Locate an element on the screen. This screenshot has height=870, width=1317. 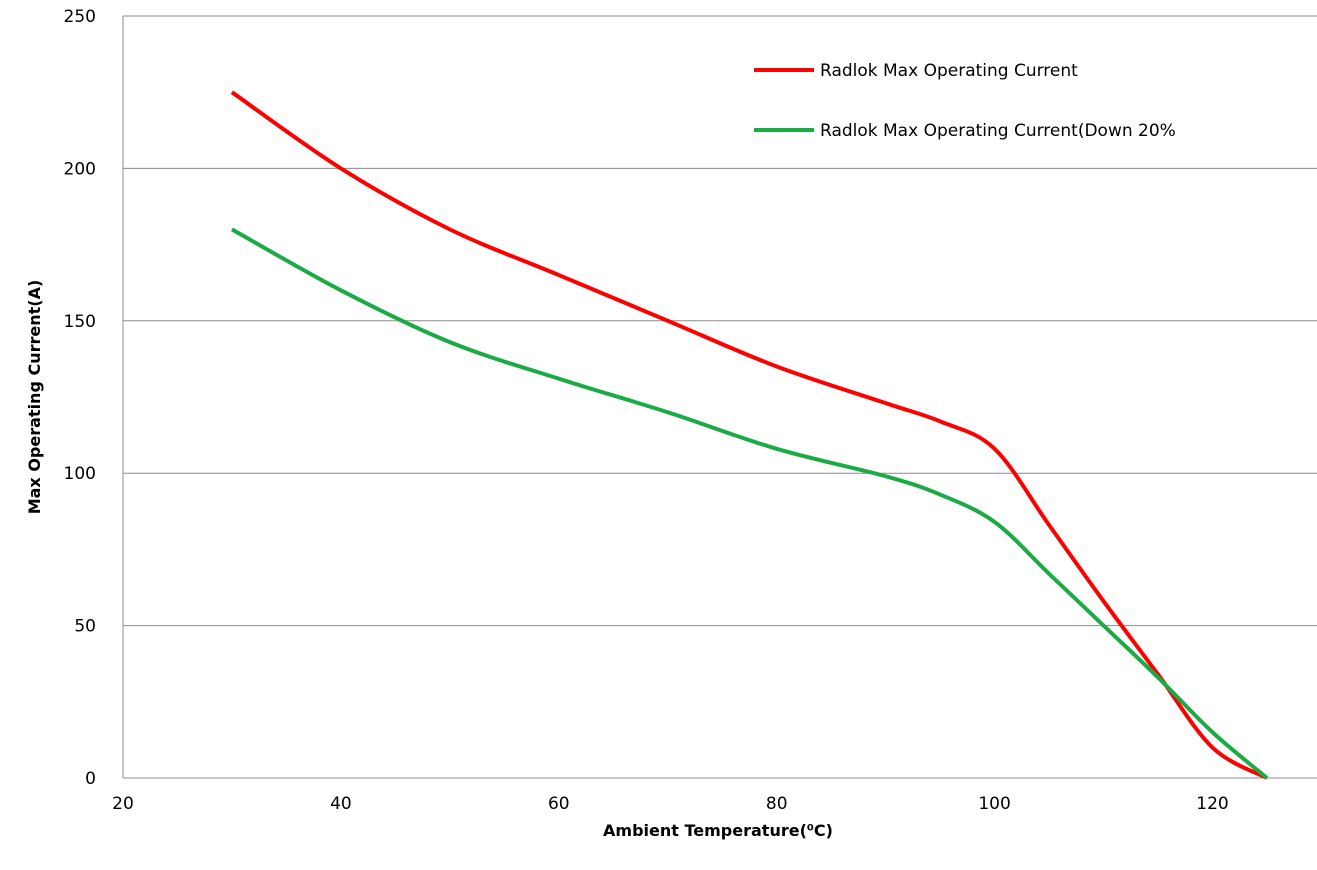
y-tick-label: 100 is located at coordinates (80, 474).